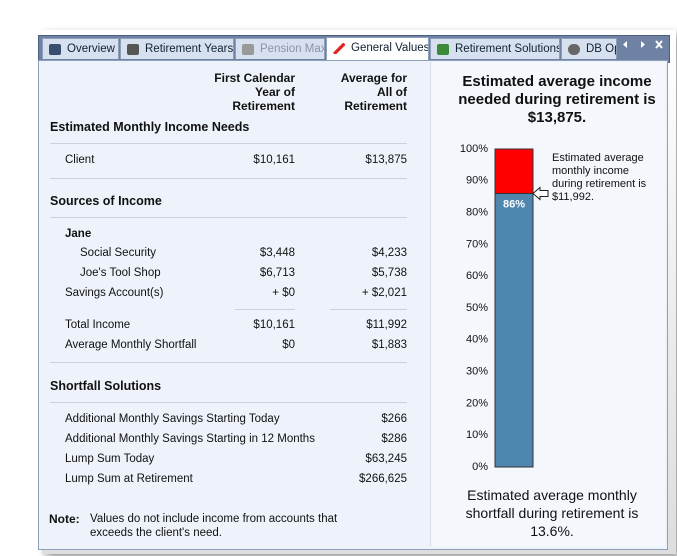 Image resolution: width=677 pixels, height=556 pixels. Describe the element at coordinates (106, 386) in the screenshot. I see `section-title: Shortfall Solutions` at that location.